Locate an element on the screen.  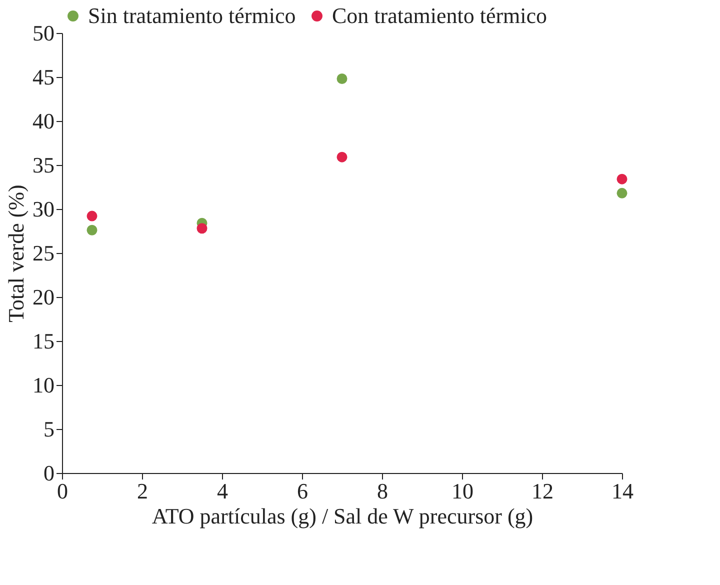
x-tick-label: 10 is located at coordinates (463, 491).